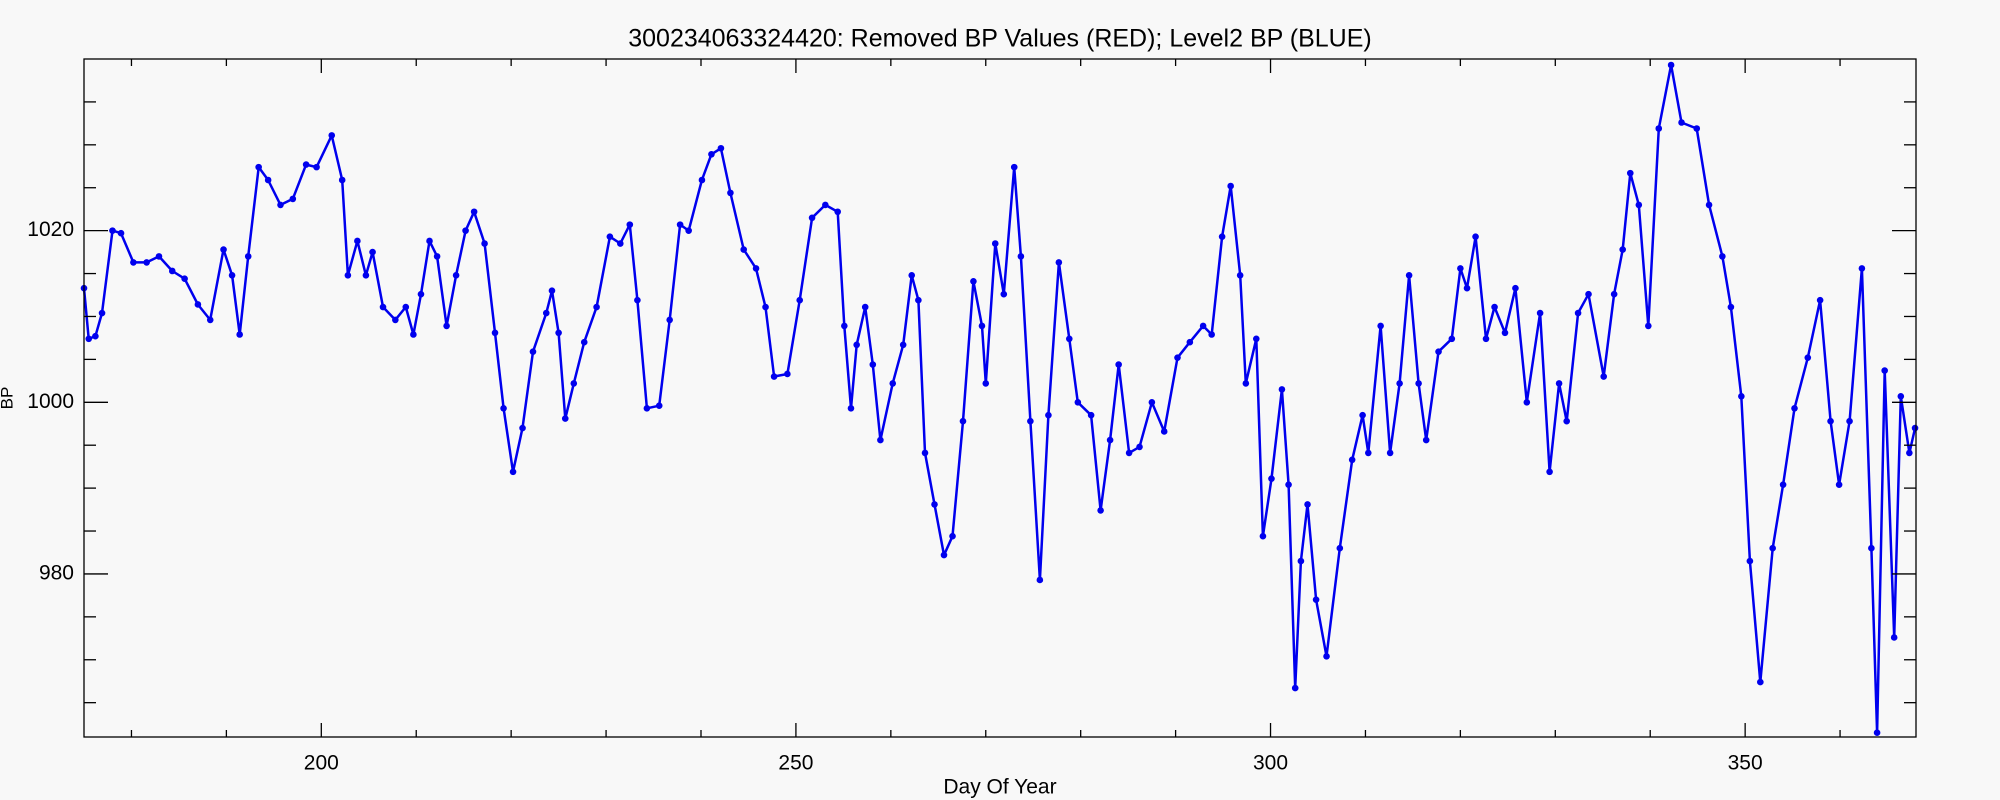  I want to click on x-tick-label: 300, so click(1270, 763).